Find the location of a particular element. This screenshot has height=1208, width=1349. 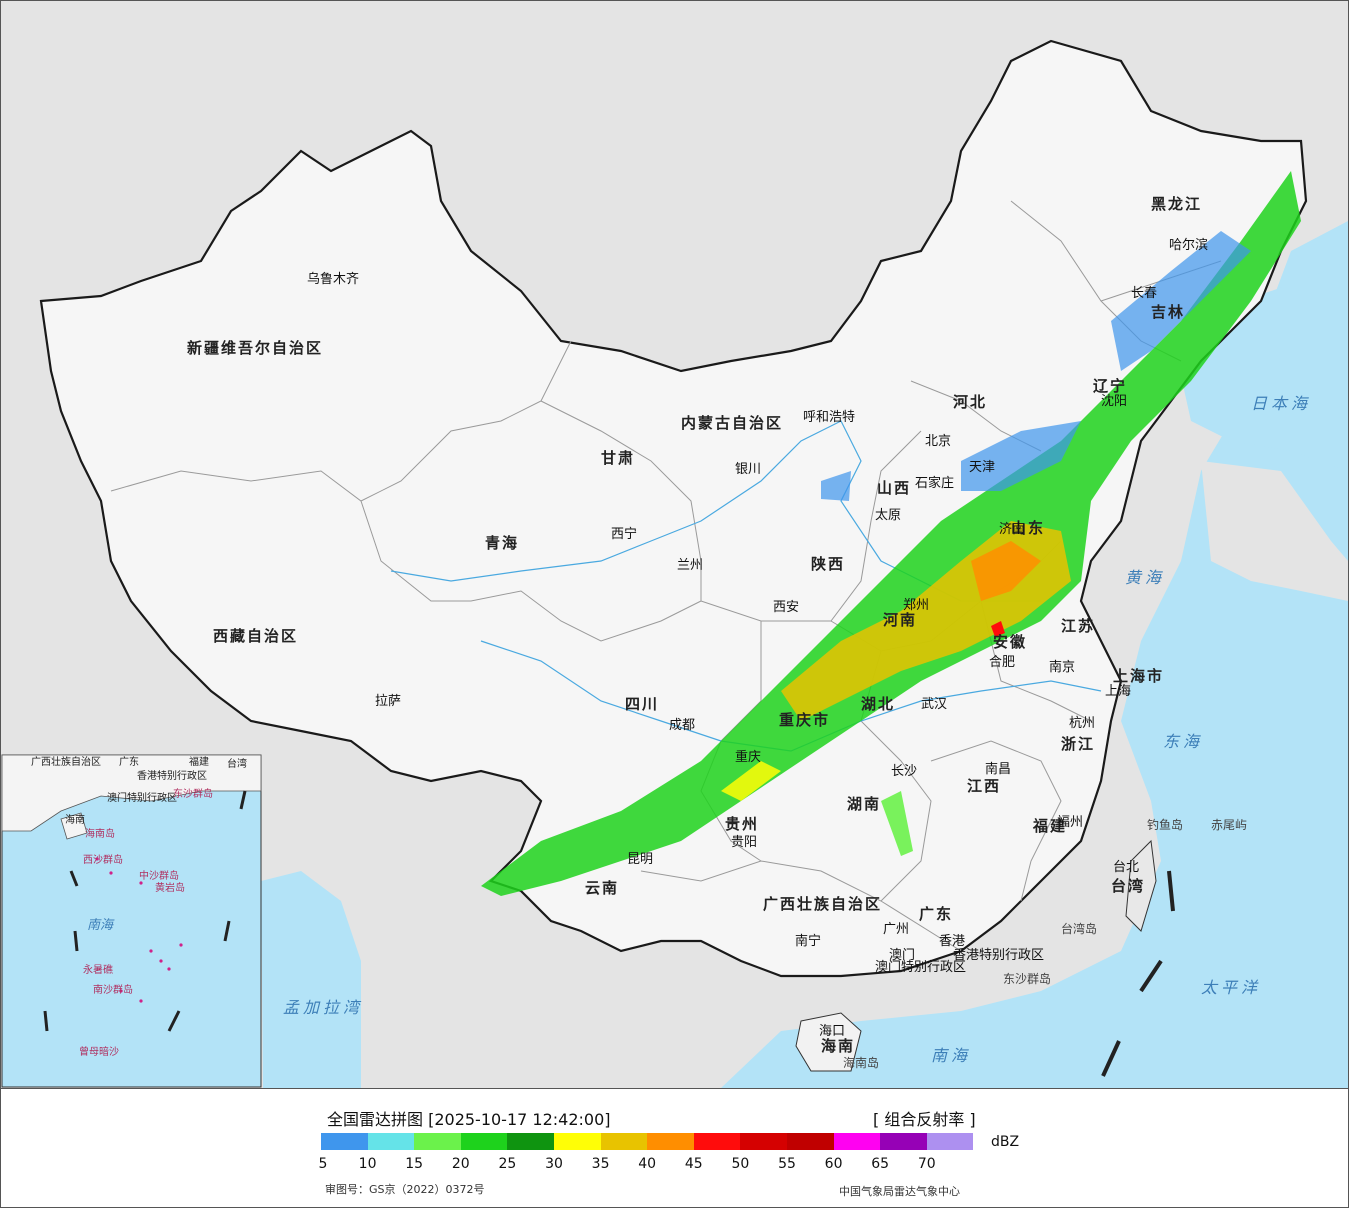

map-review-number: 审图号：GS京（2022）0372号 is located at coordinates (405, 1189).